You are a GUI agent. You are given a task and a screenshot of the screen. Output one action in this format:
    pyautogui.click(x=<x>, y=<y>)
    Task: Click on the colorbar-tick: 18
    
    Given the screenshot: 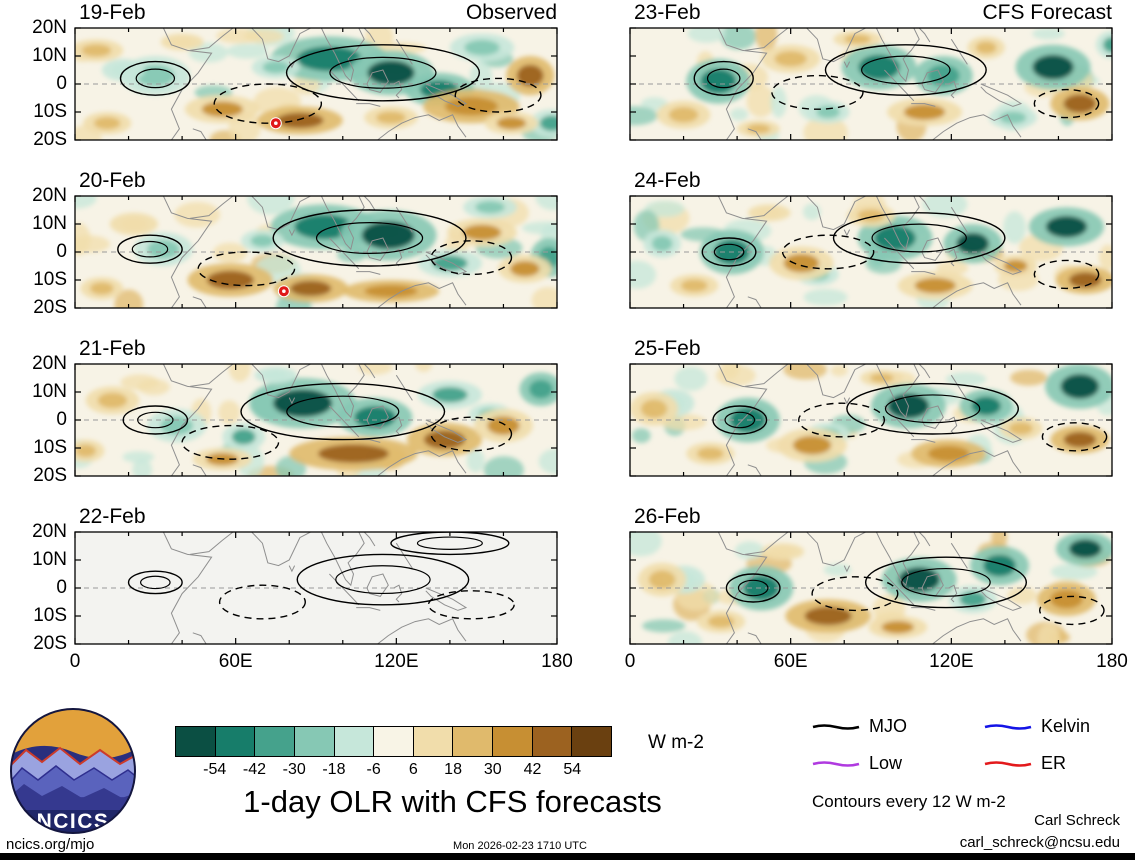 What is the action you would take?
    pyautogui.click(x=453, y=769)
    